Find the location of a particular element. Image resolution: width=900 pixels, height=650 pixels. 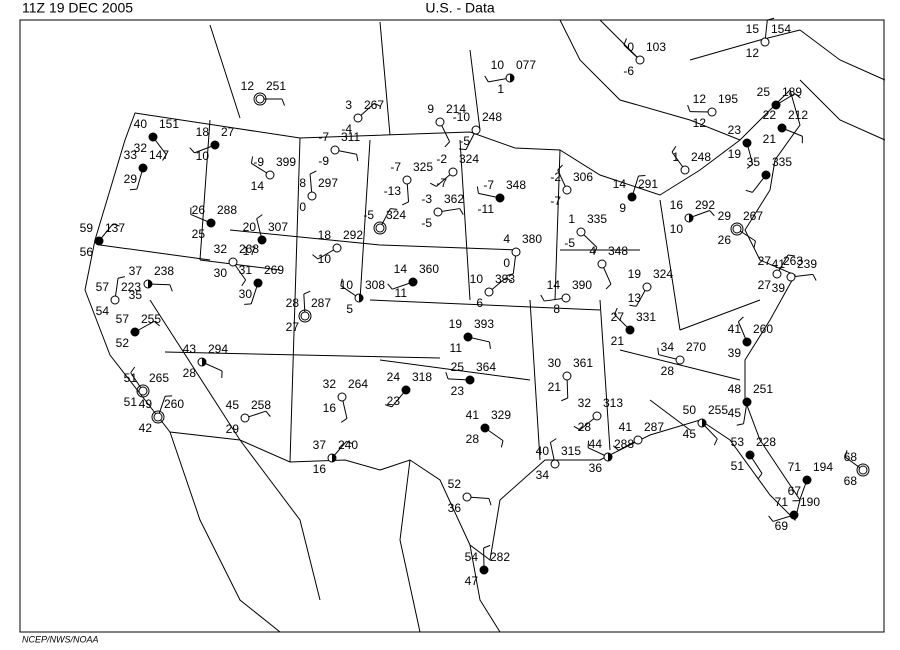

station-temp: 10 is located at coordinates (347, 285).